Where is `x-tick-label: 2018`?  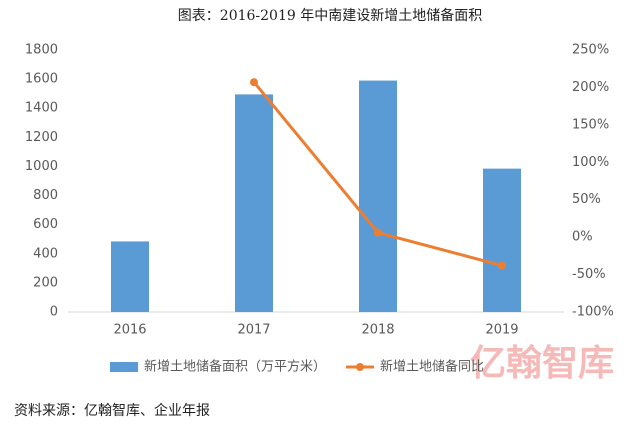 x-tick-label: 2018 is located at coordinates (377, 330).